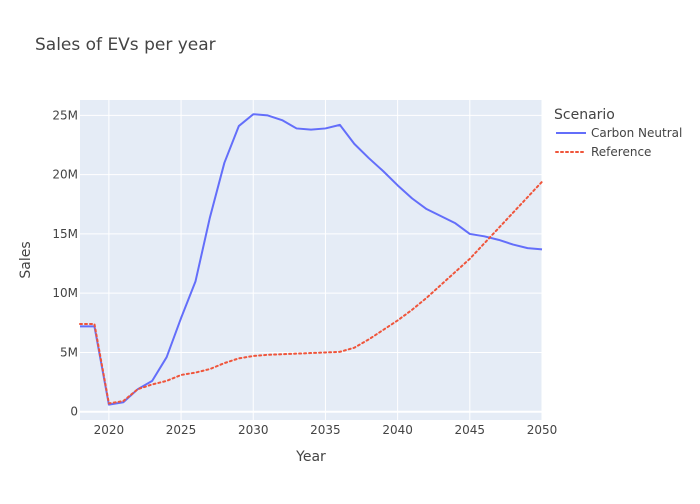 This screenshot has height=504, width=700. I want to click on x-tick-label: 2035, so click(325, 430).